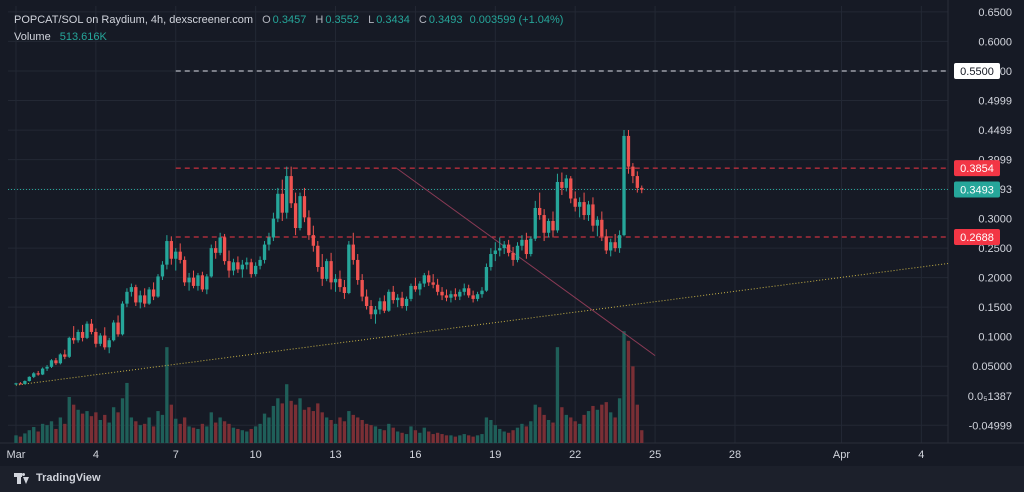  I want to click on price-label: 0.3854, so click(977, 169).